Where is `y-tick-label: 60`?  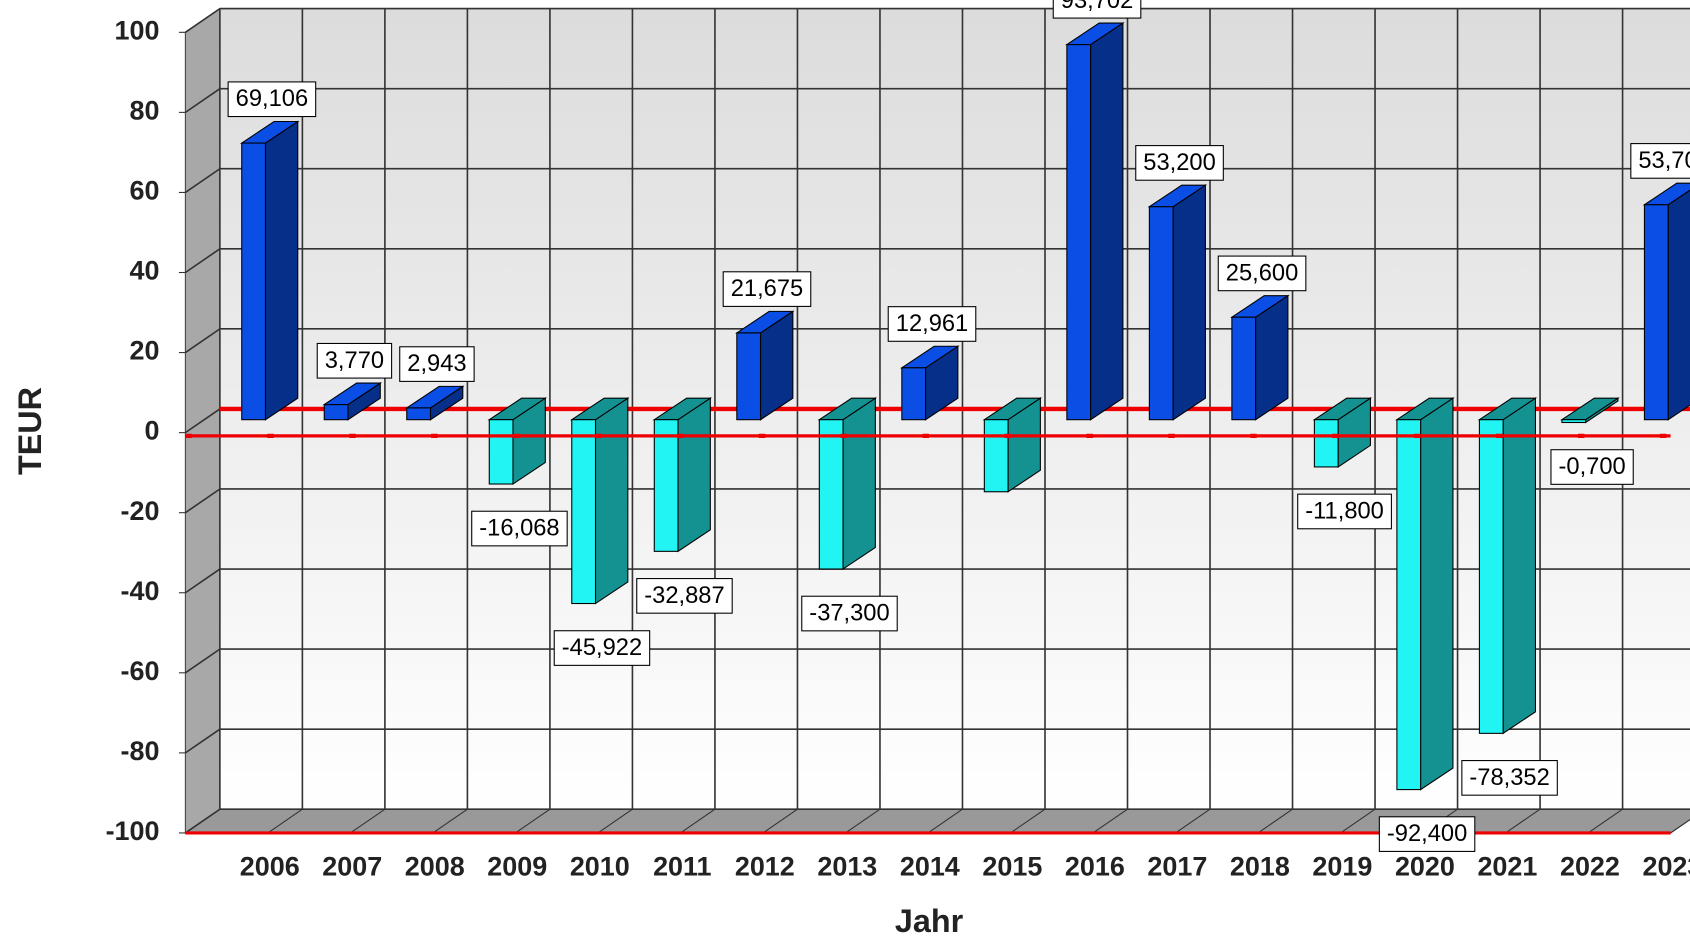
y-tick-label: 60 is located at coordinates (145, 191).